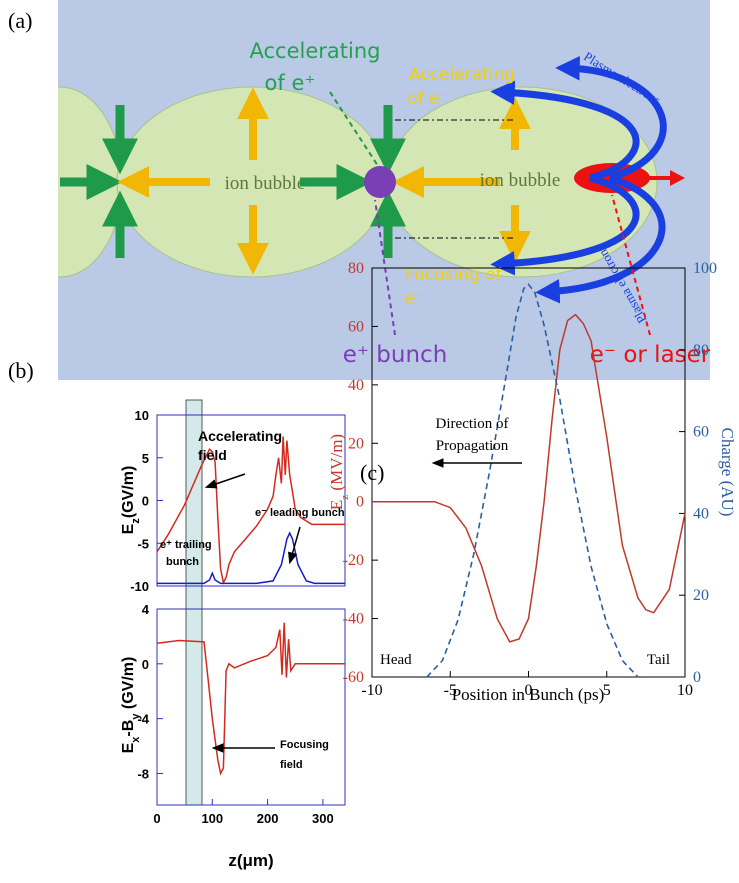 Image resolution: width=739 pixels, height=883 pixels. I want to click on y-tick-label: 5, so click(145, 458).